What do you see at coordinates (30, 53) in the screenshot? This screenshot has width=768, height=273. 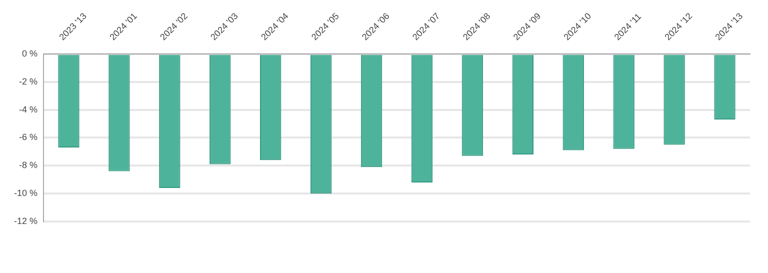 I see `y-tick-label: 0 %` at bounding box center [30, 53].